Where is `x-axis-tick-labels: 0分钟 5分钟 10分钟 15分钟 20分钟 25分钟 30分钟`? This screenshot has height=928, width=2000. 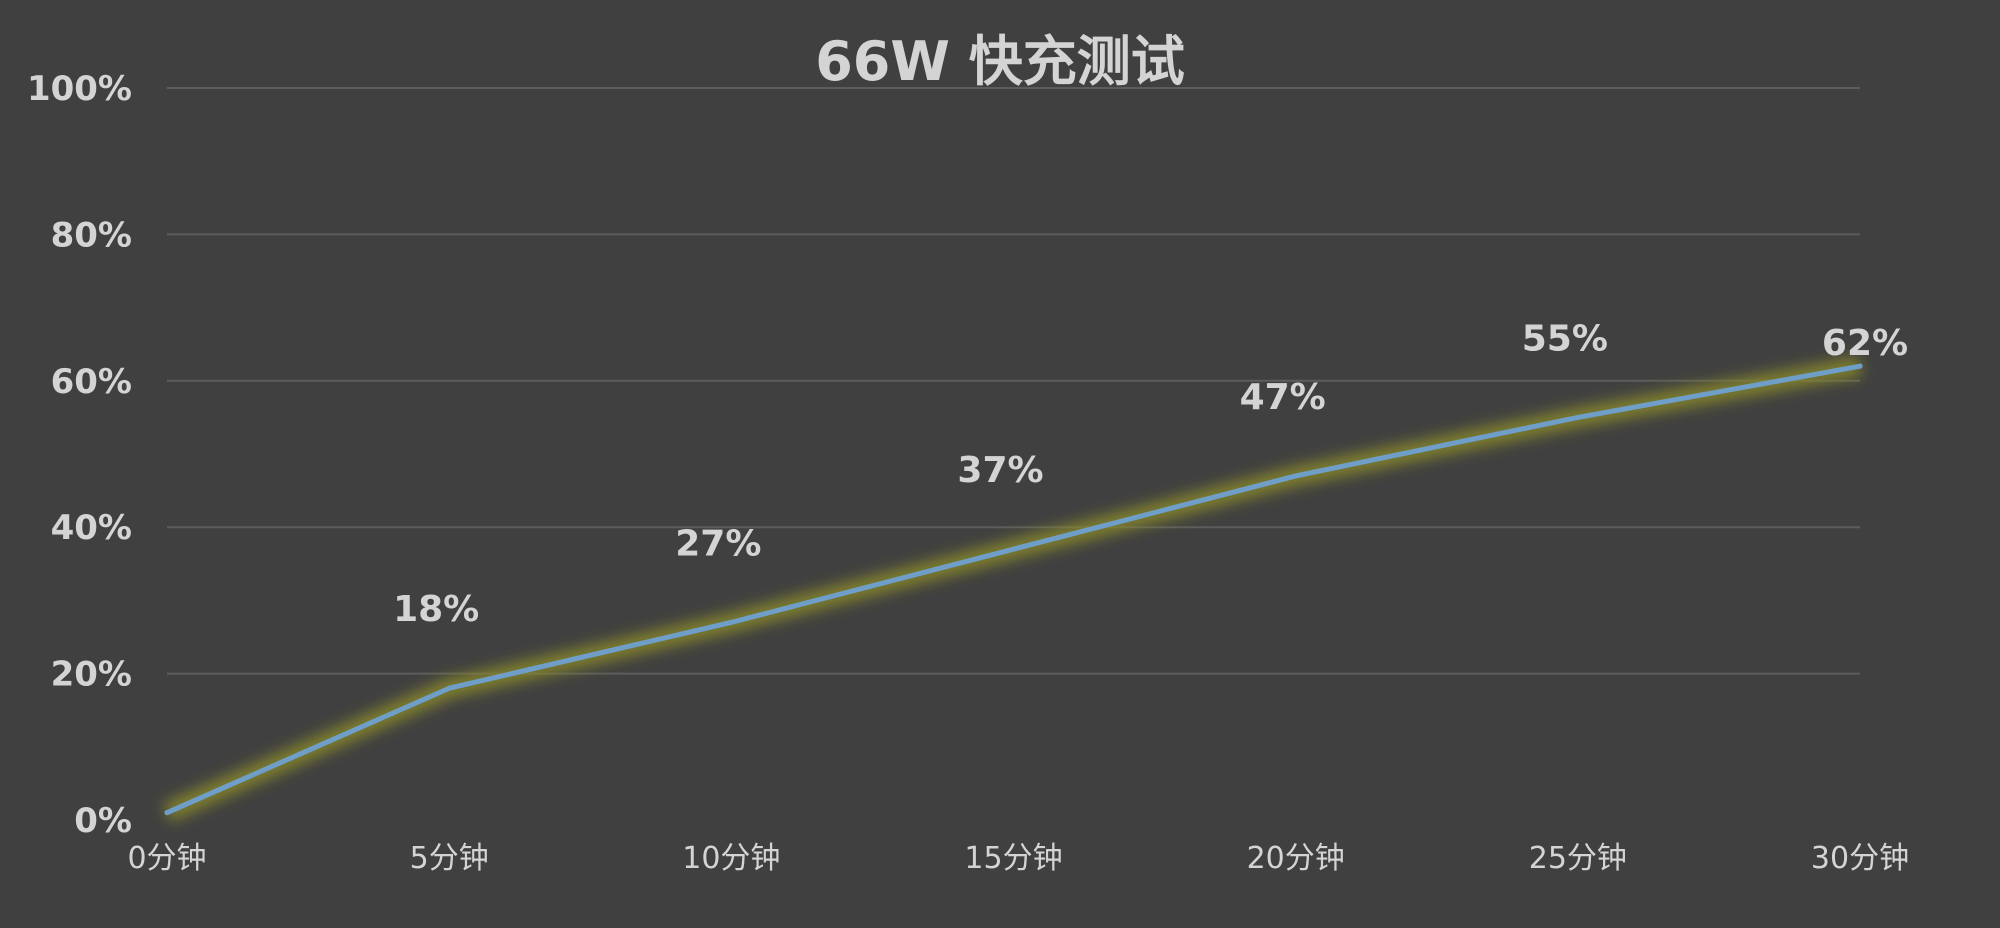 x-axis-tick-labels: 0分钟 5分钟 10分钟 15分钟 20分钟 25分钟 30分钟 is located at coordinates (1018, 858).